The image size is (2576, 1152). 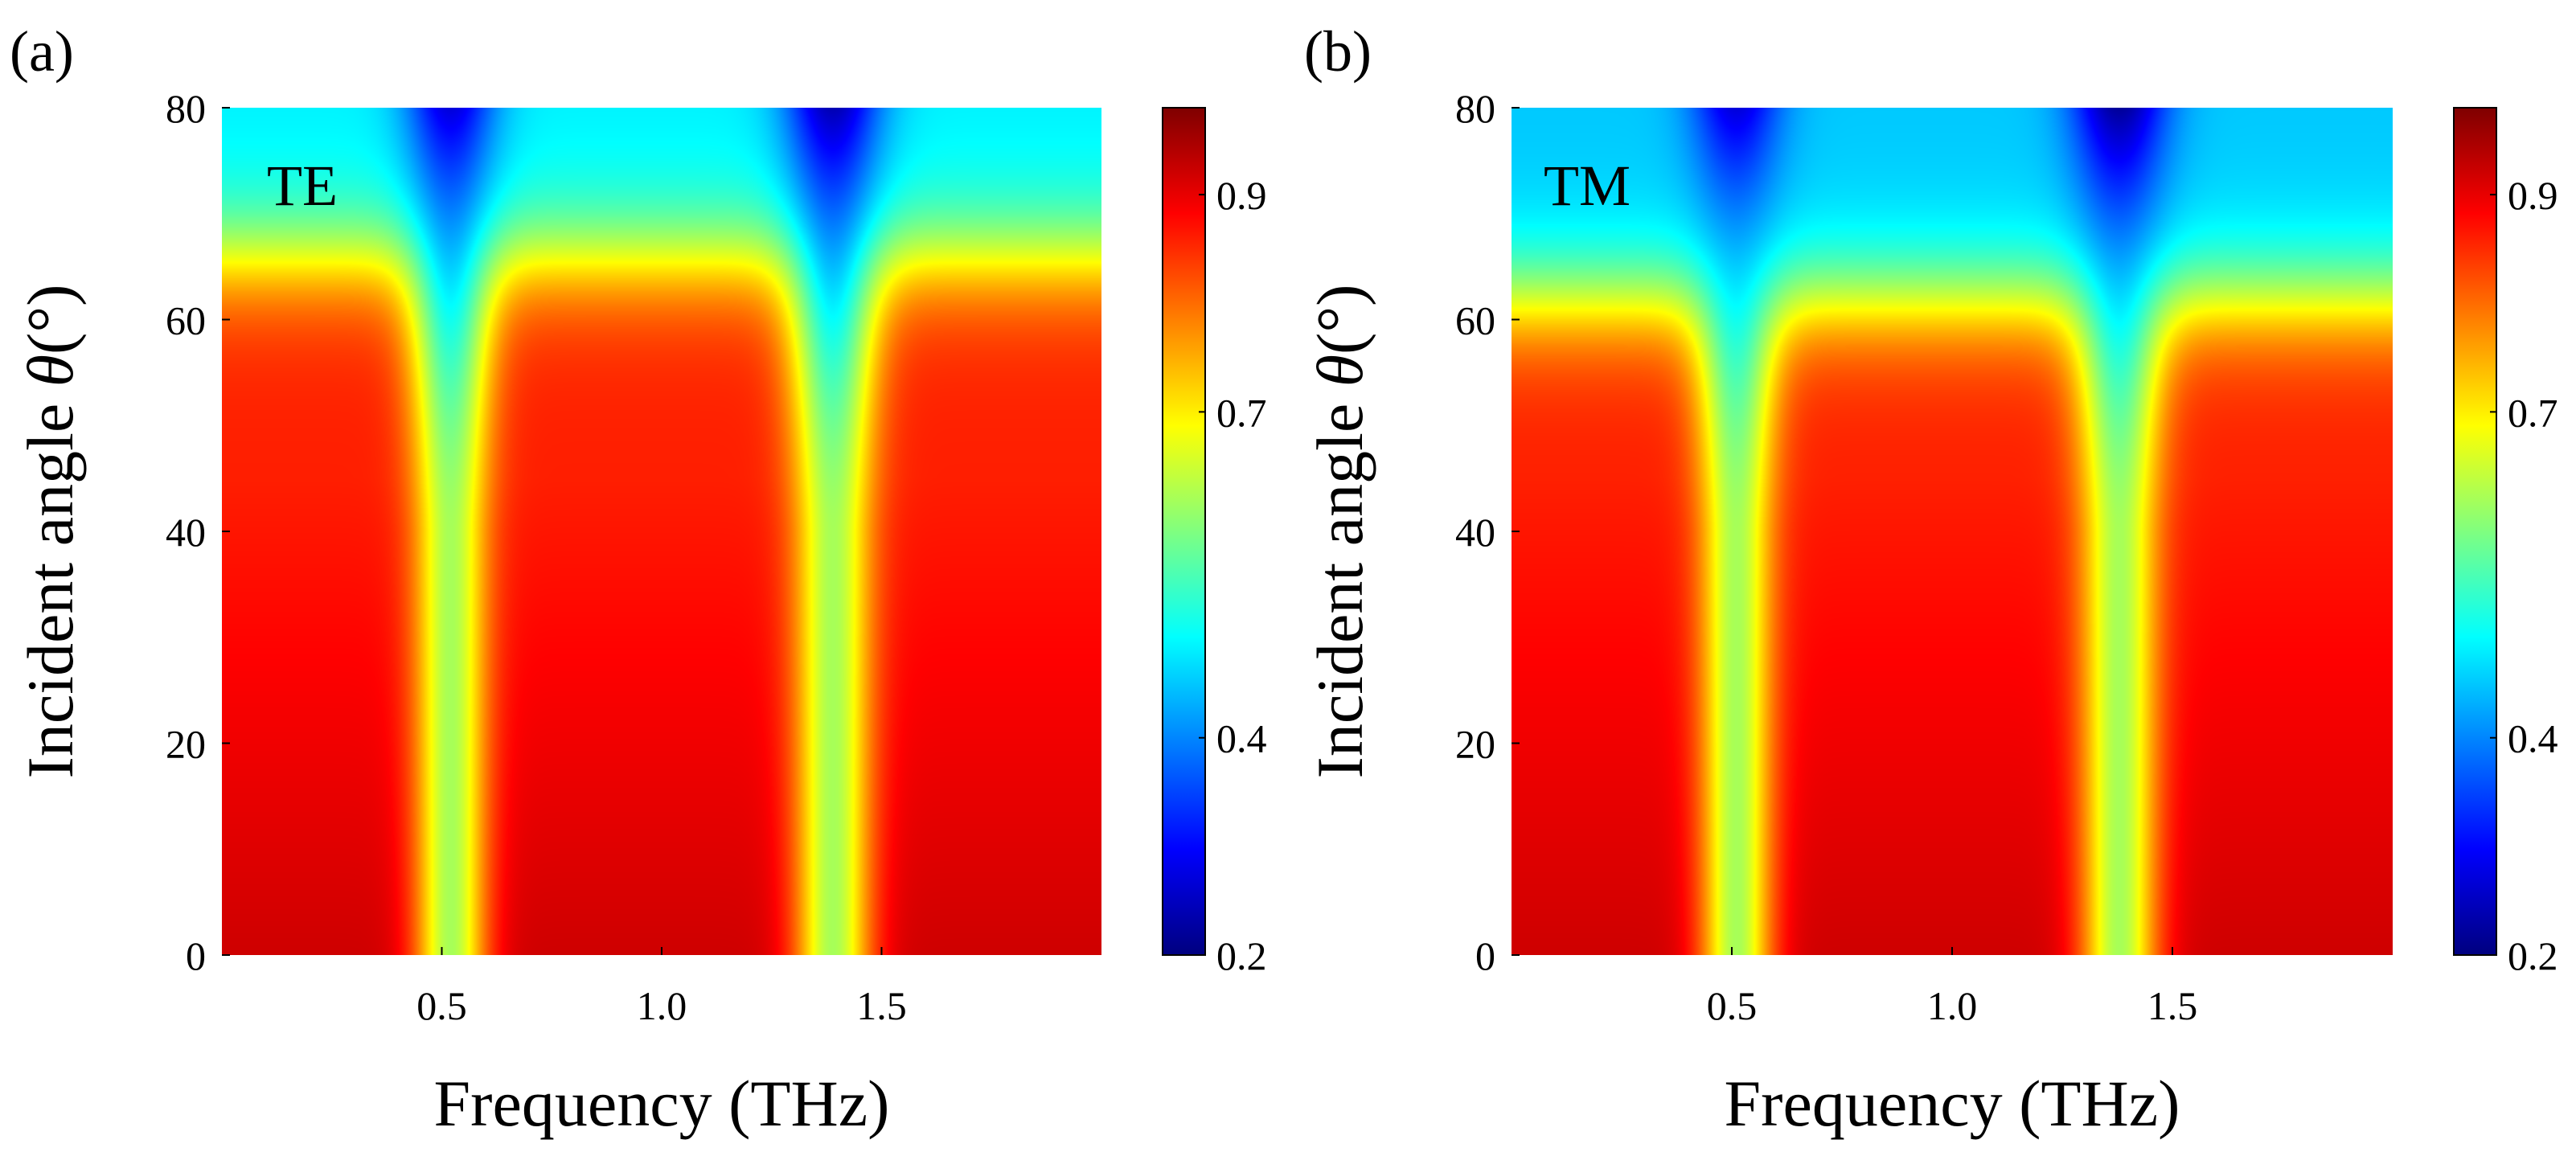 I want to click on inset-label-tm: TM, so click(x=1587, y=186).